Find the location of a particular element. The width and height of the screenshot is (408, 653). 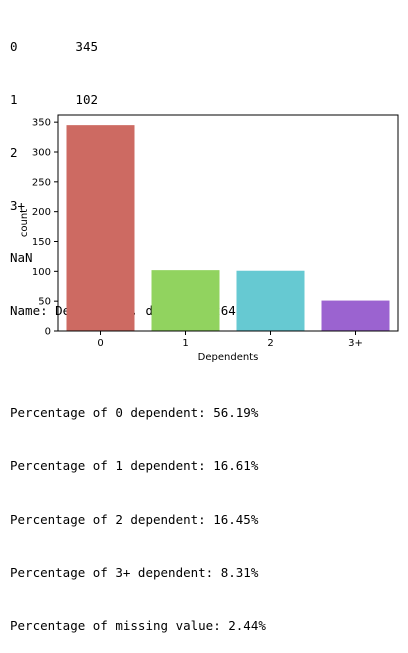

value-count-key: 0 is located at coordinates (14, 47).